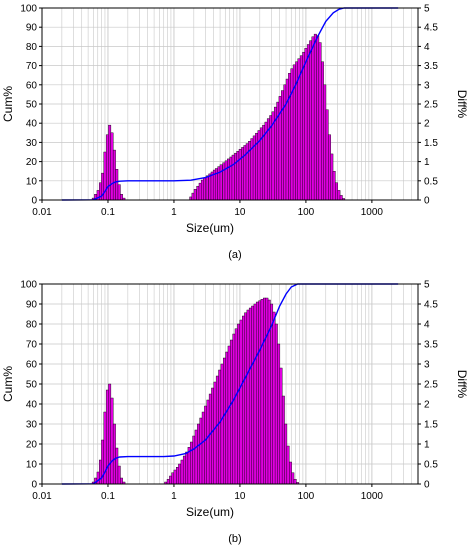  What do you see at coordinates (240, 212) in the screenshot?
I see `x-tick-label: 10` at bounding box center [240, 212].